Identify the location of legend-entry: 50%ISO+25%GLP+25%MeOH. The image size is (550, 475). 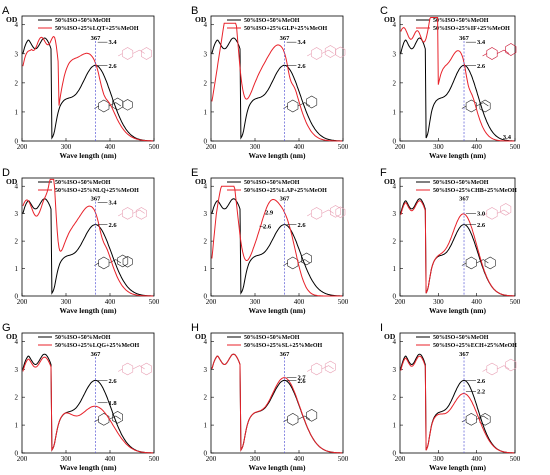
(286, 29).